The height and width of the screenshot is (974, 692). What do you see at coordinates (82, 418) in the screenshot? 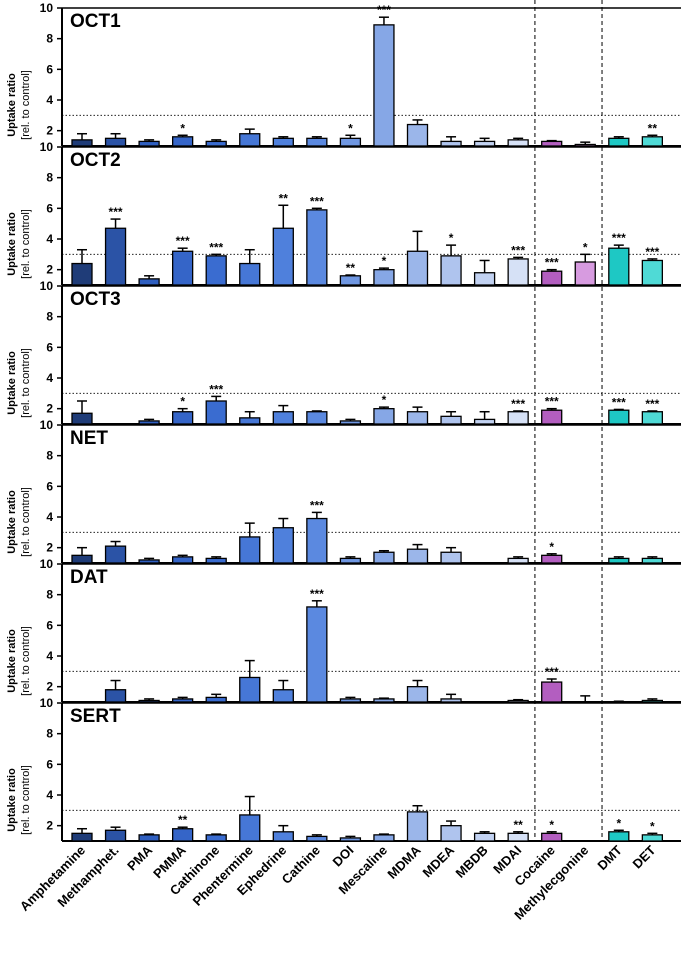
I see `bar-amphetamine` at bounding box center [82, 418].